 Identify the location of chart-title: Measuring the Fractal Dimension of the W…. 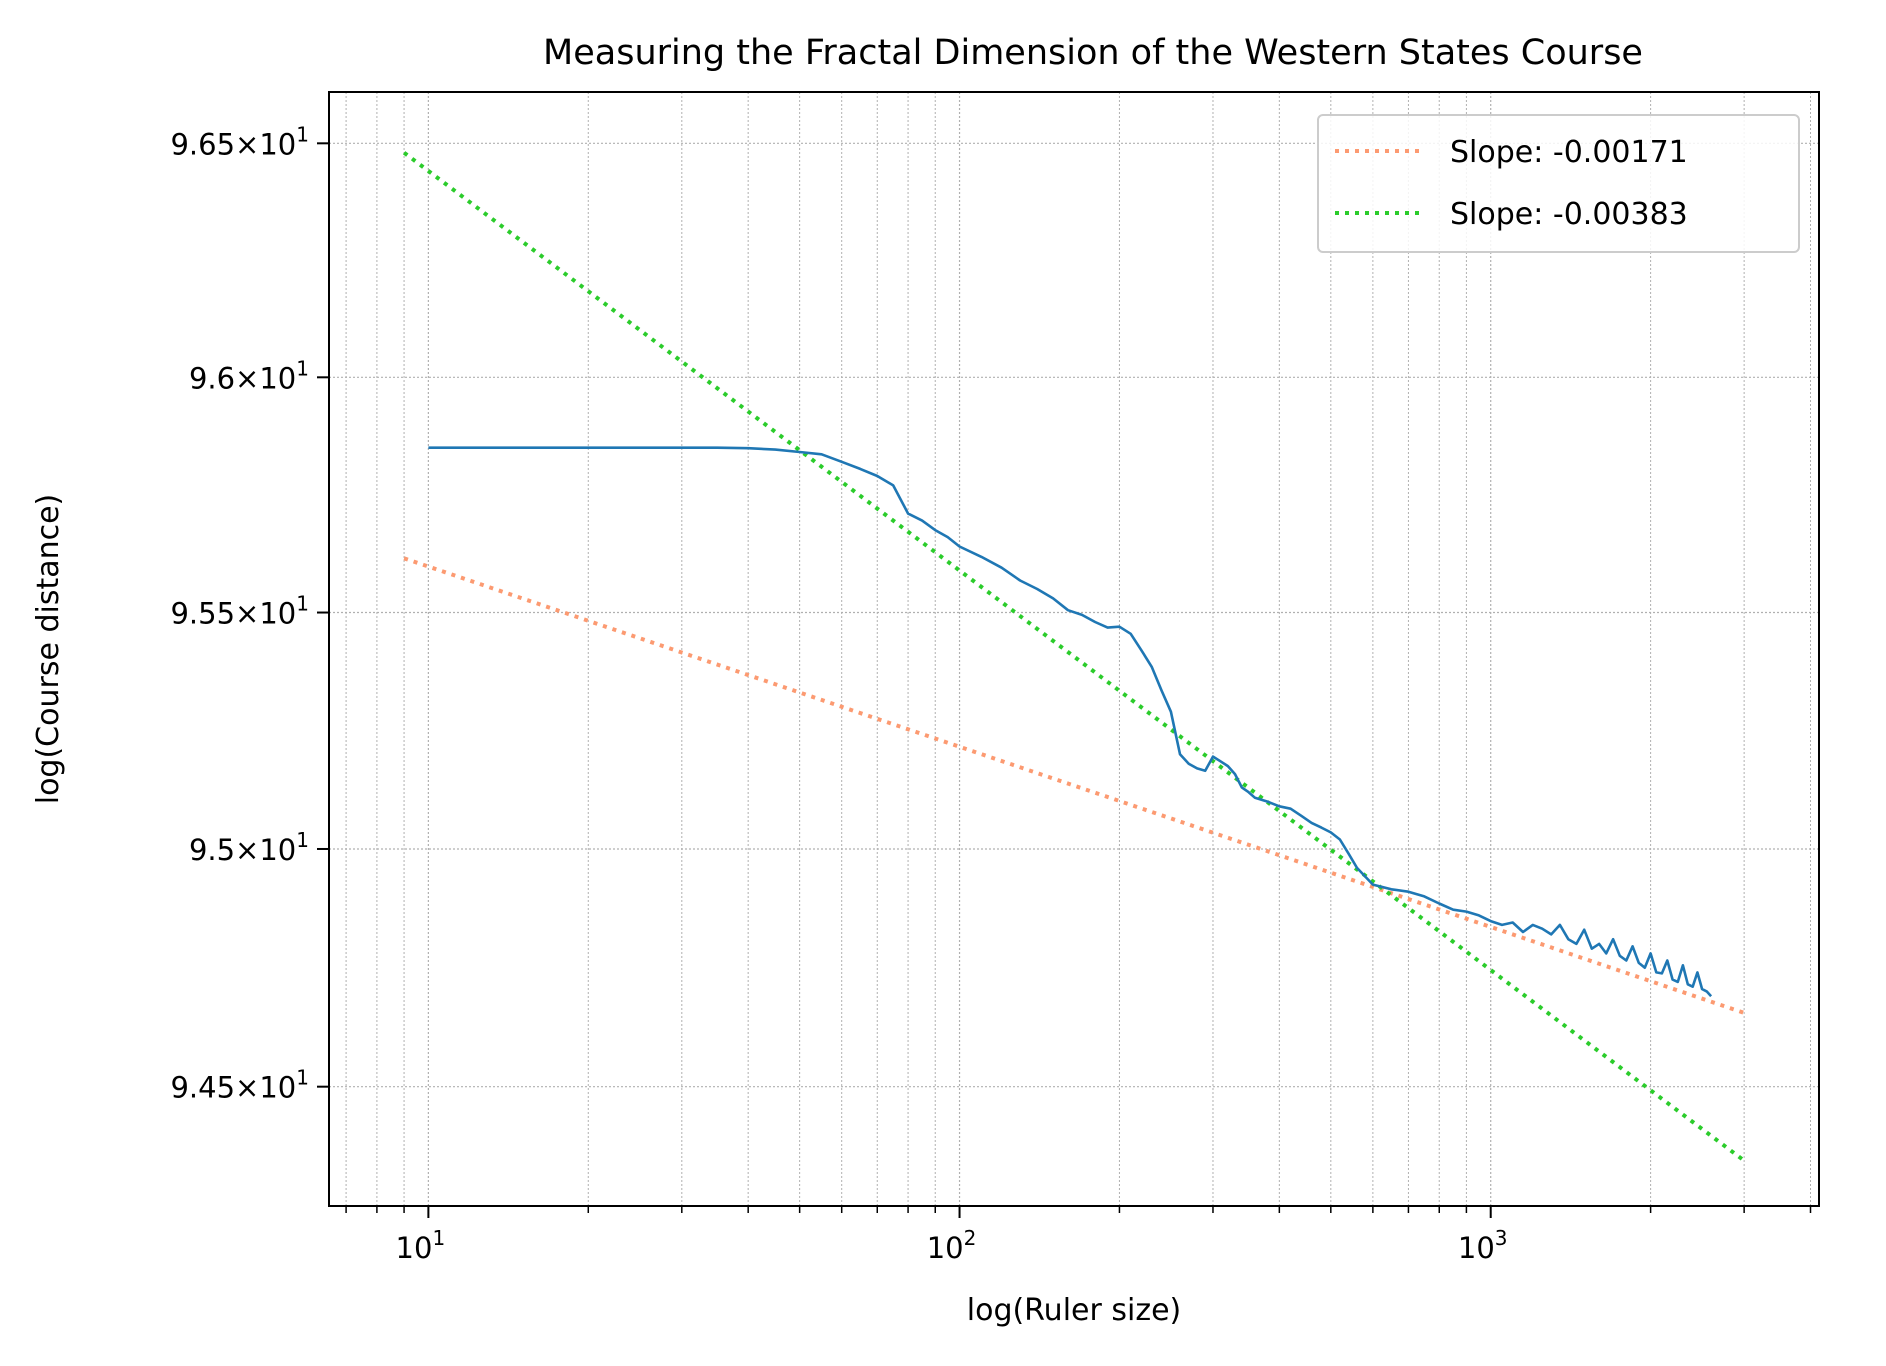
(1093, 53).